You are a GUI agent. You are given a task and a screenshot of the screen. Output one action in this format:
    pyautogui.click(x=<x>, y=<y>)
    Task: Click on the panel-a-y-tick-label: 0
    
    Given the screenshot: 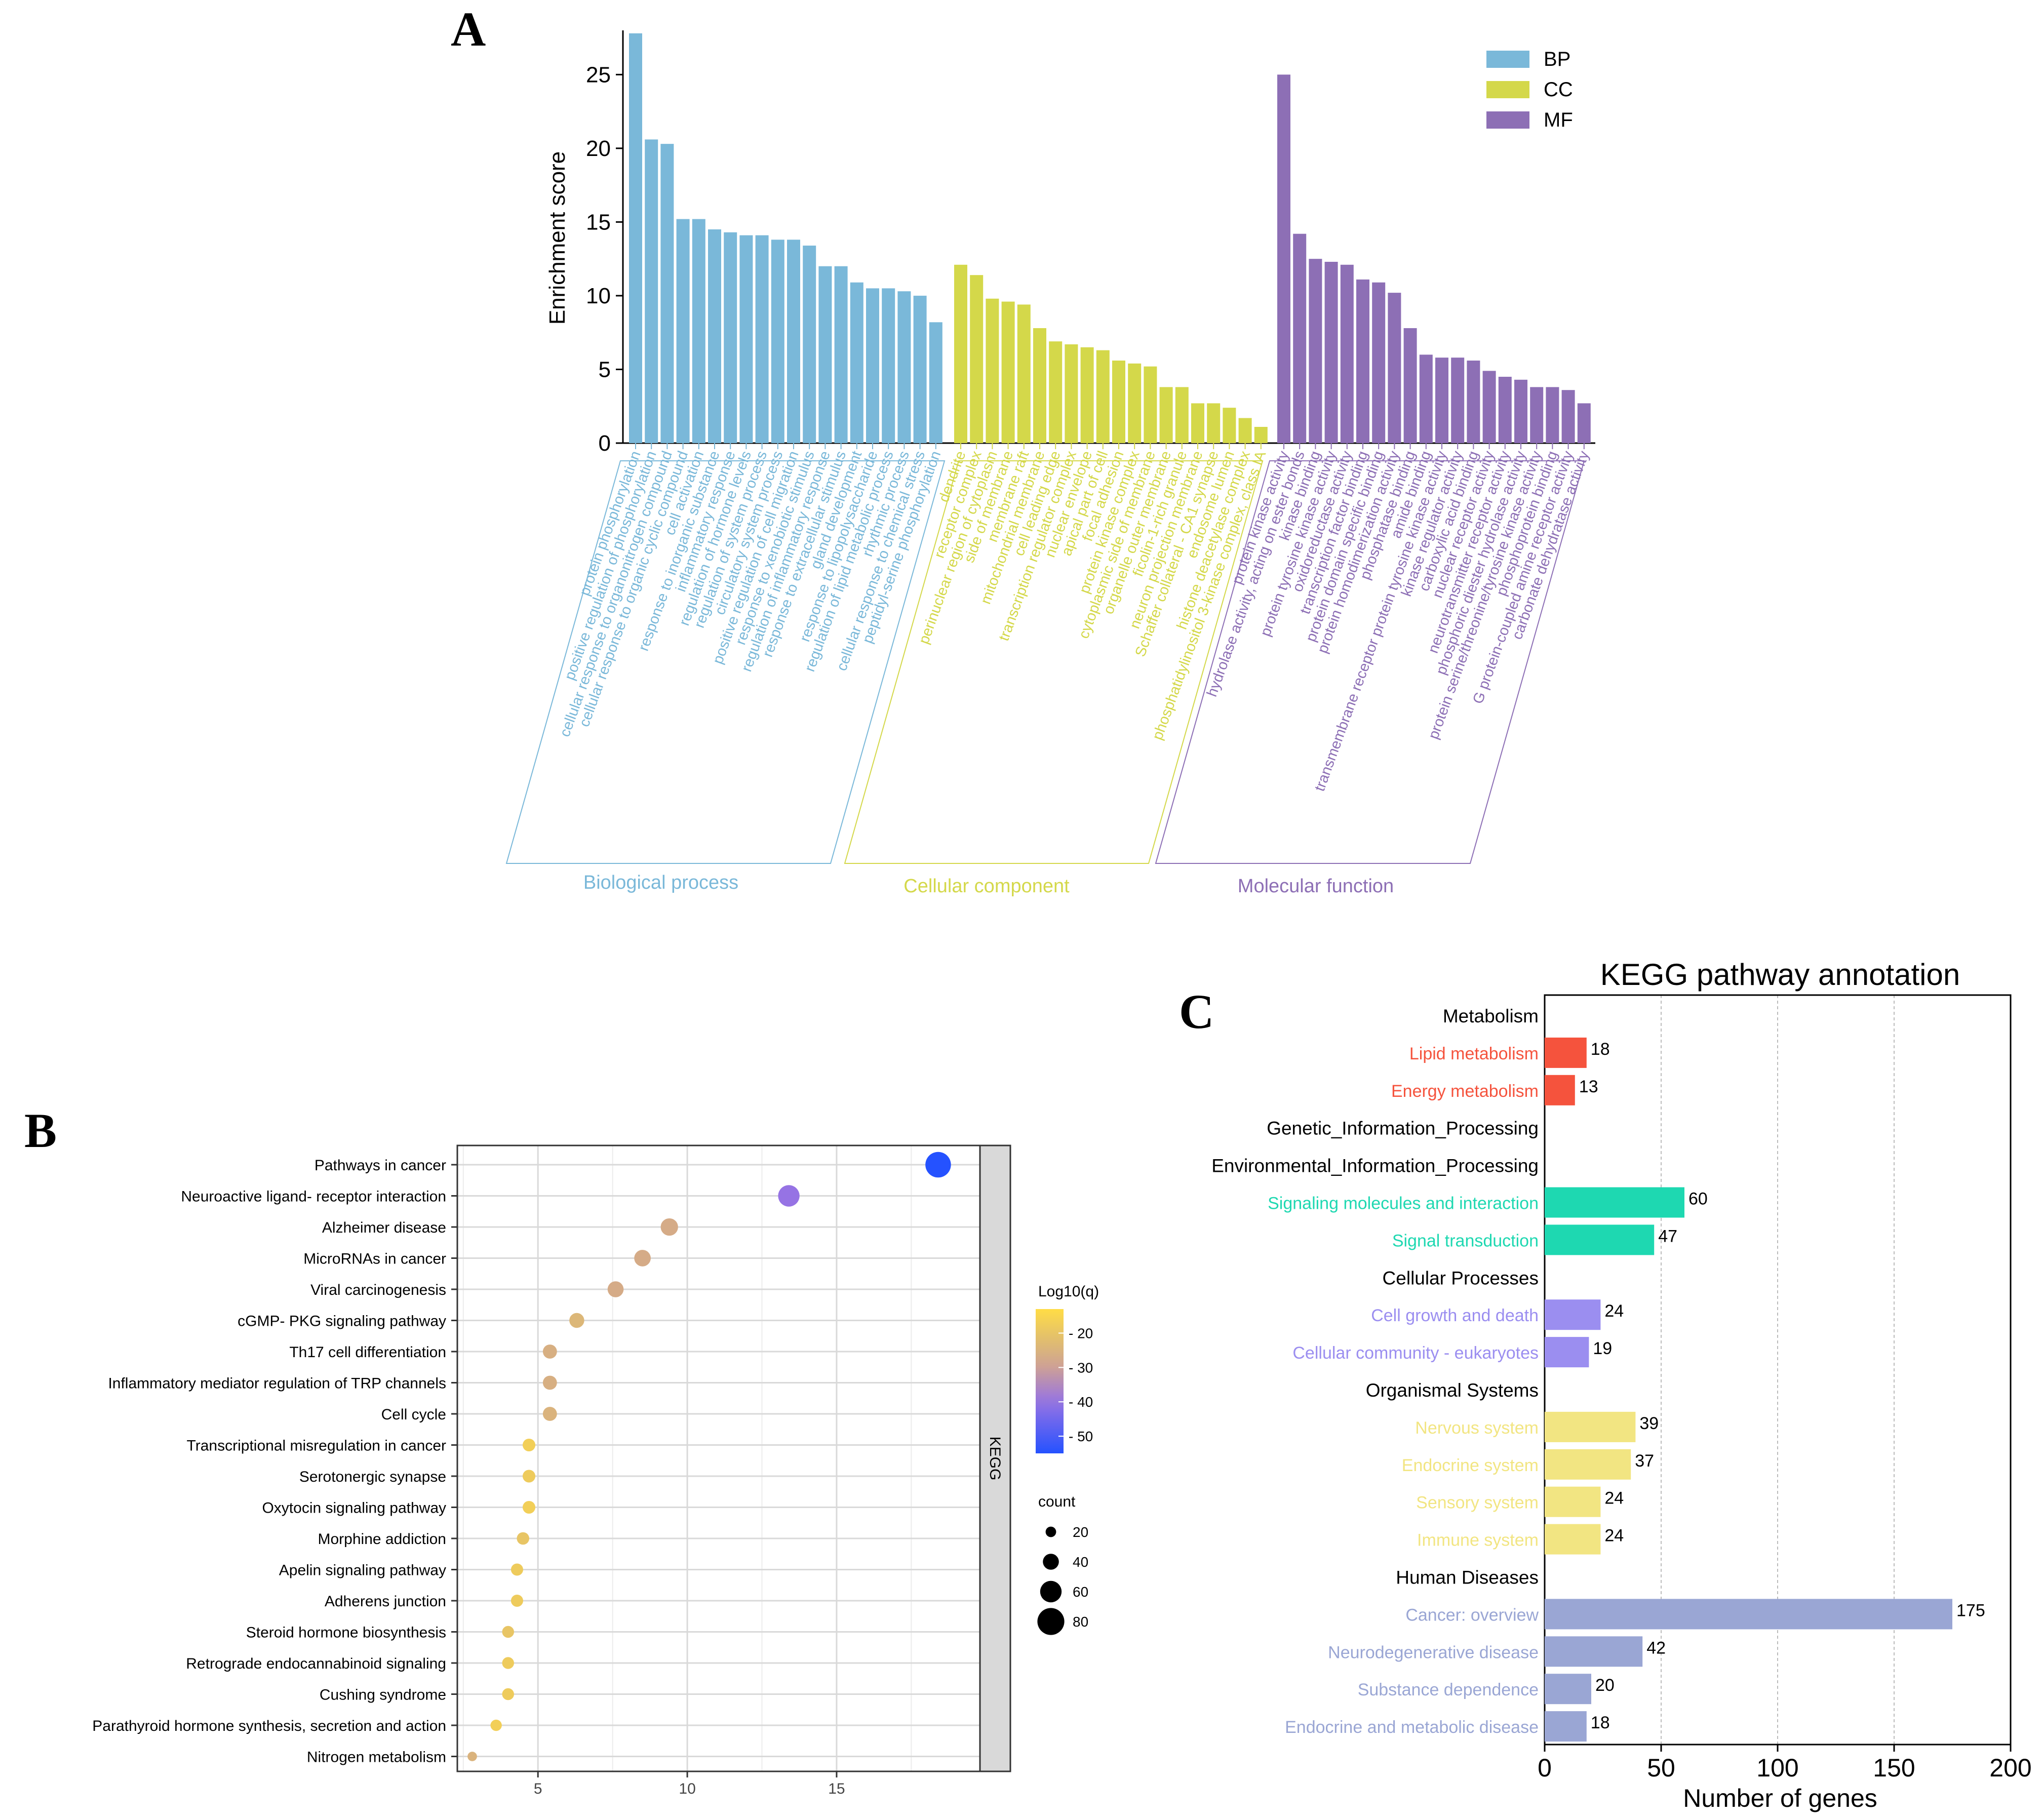 What is the action you would take?
    pyautogui.click(x=605, y=444)
    